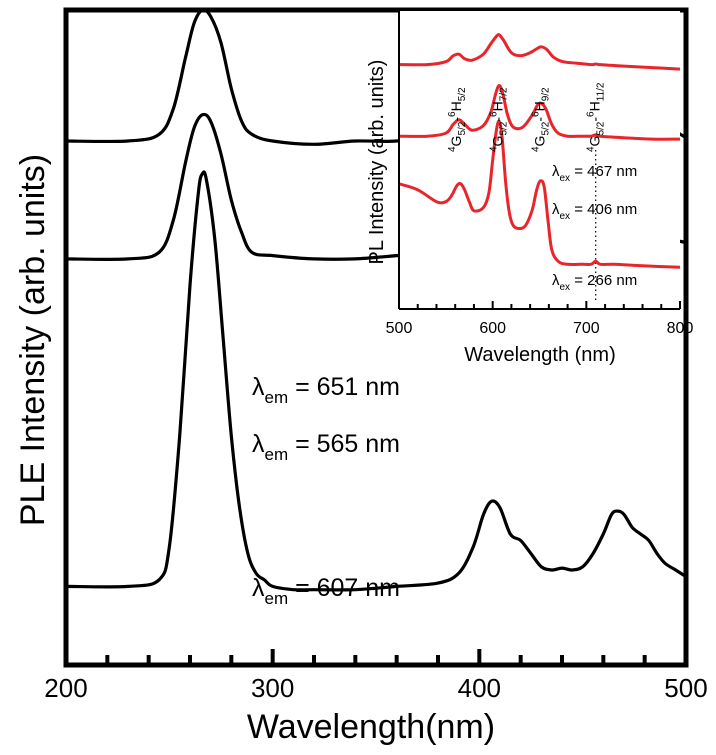 The width and height of the screenshot is (716, 755). Describe the element at coordinates (594, 282) in the screenshot. I see `inset-series-label: λex = 266 nm` at that location.